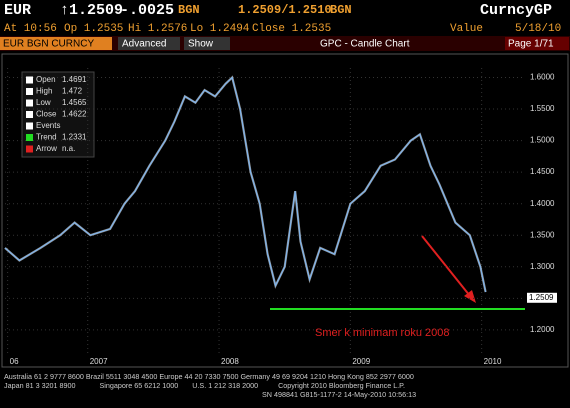  What do you see at coordinates (382, 333) in the screenshot?
I see `annotation: Smer k minimam roku 2008` at bounding box center [382, 333].